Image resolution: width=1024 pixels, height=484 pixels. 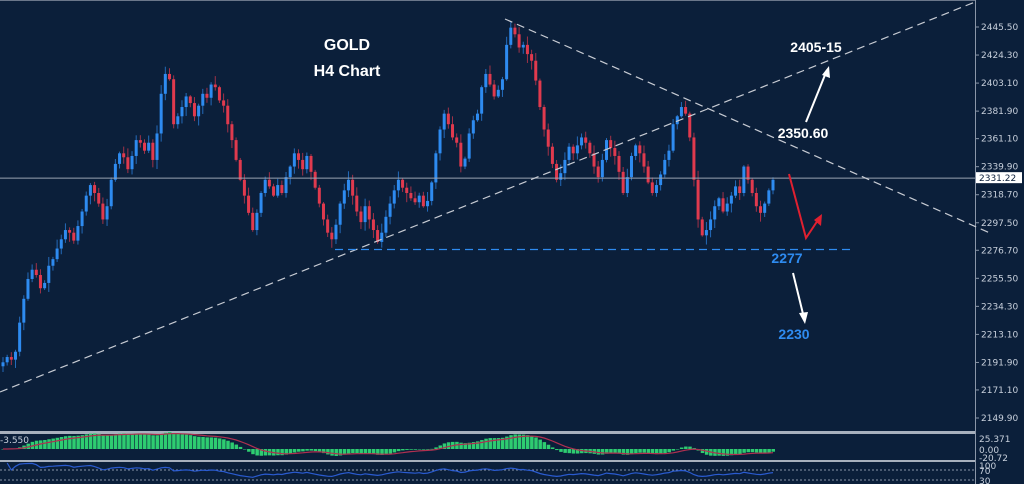 What do you see at coordinates (999, 56) in the screenshot?
I see `price-tick-label: 2424.30` at bounding box center [999, 56].